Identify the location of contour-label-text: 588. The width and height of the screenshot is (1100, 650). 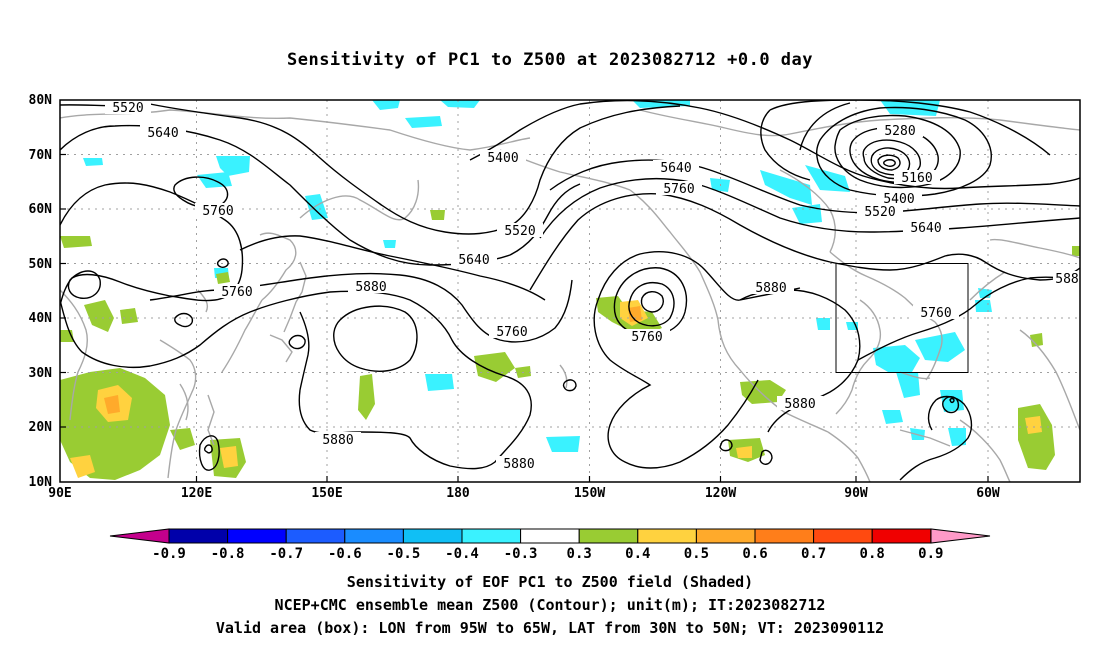
(1066, 279).